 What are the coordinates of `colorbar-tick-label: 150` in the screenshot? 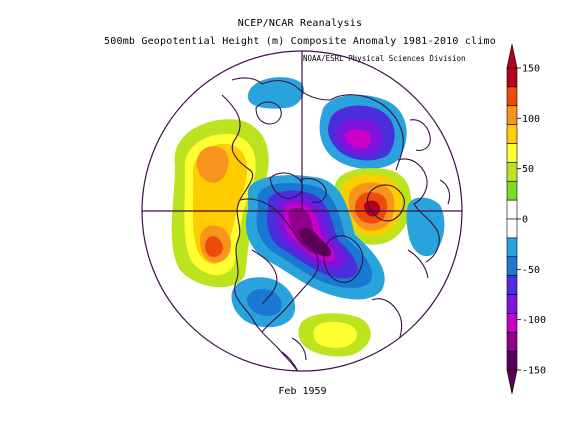 It's located at (531, 69).